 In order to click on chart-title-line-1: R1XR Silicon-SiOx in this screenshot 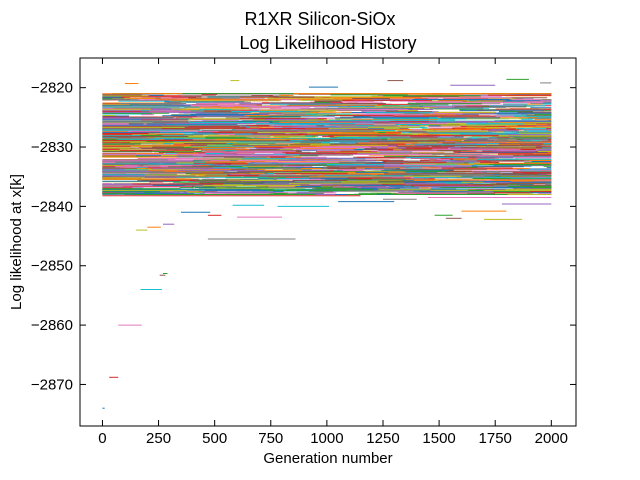, I will do `click(319, 19)`.